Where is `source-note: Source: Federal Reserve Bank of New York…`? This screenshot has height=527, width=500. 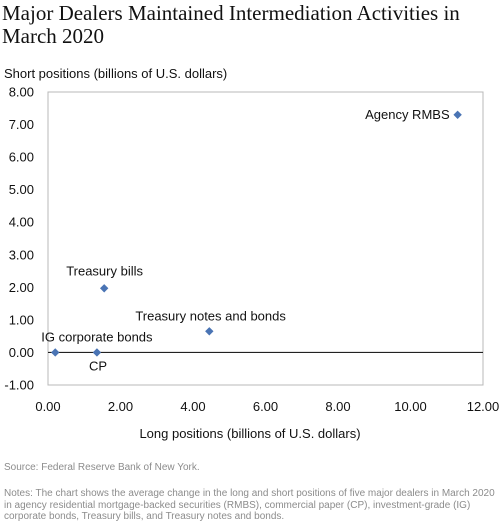
source-note: Source: Federal Reserve Bank of New York… is located at coordinates (102, 467).